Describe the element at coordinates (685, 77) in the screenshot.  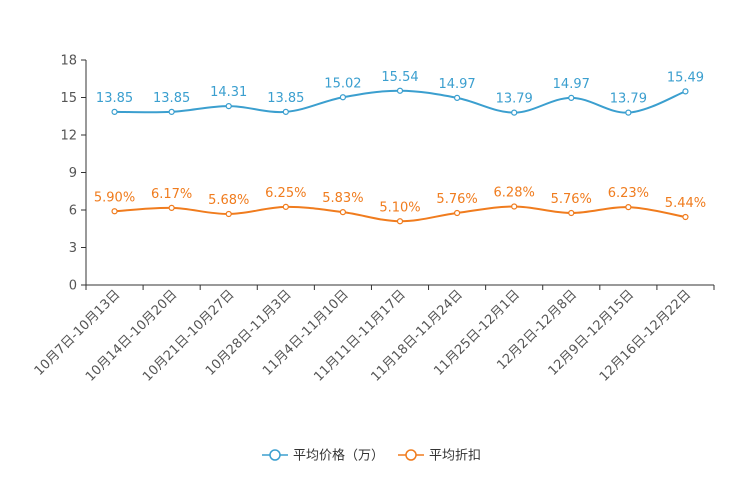
I see `data-label-0-10: 15.49` at that location.